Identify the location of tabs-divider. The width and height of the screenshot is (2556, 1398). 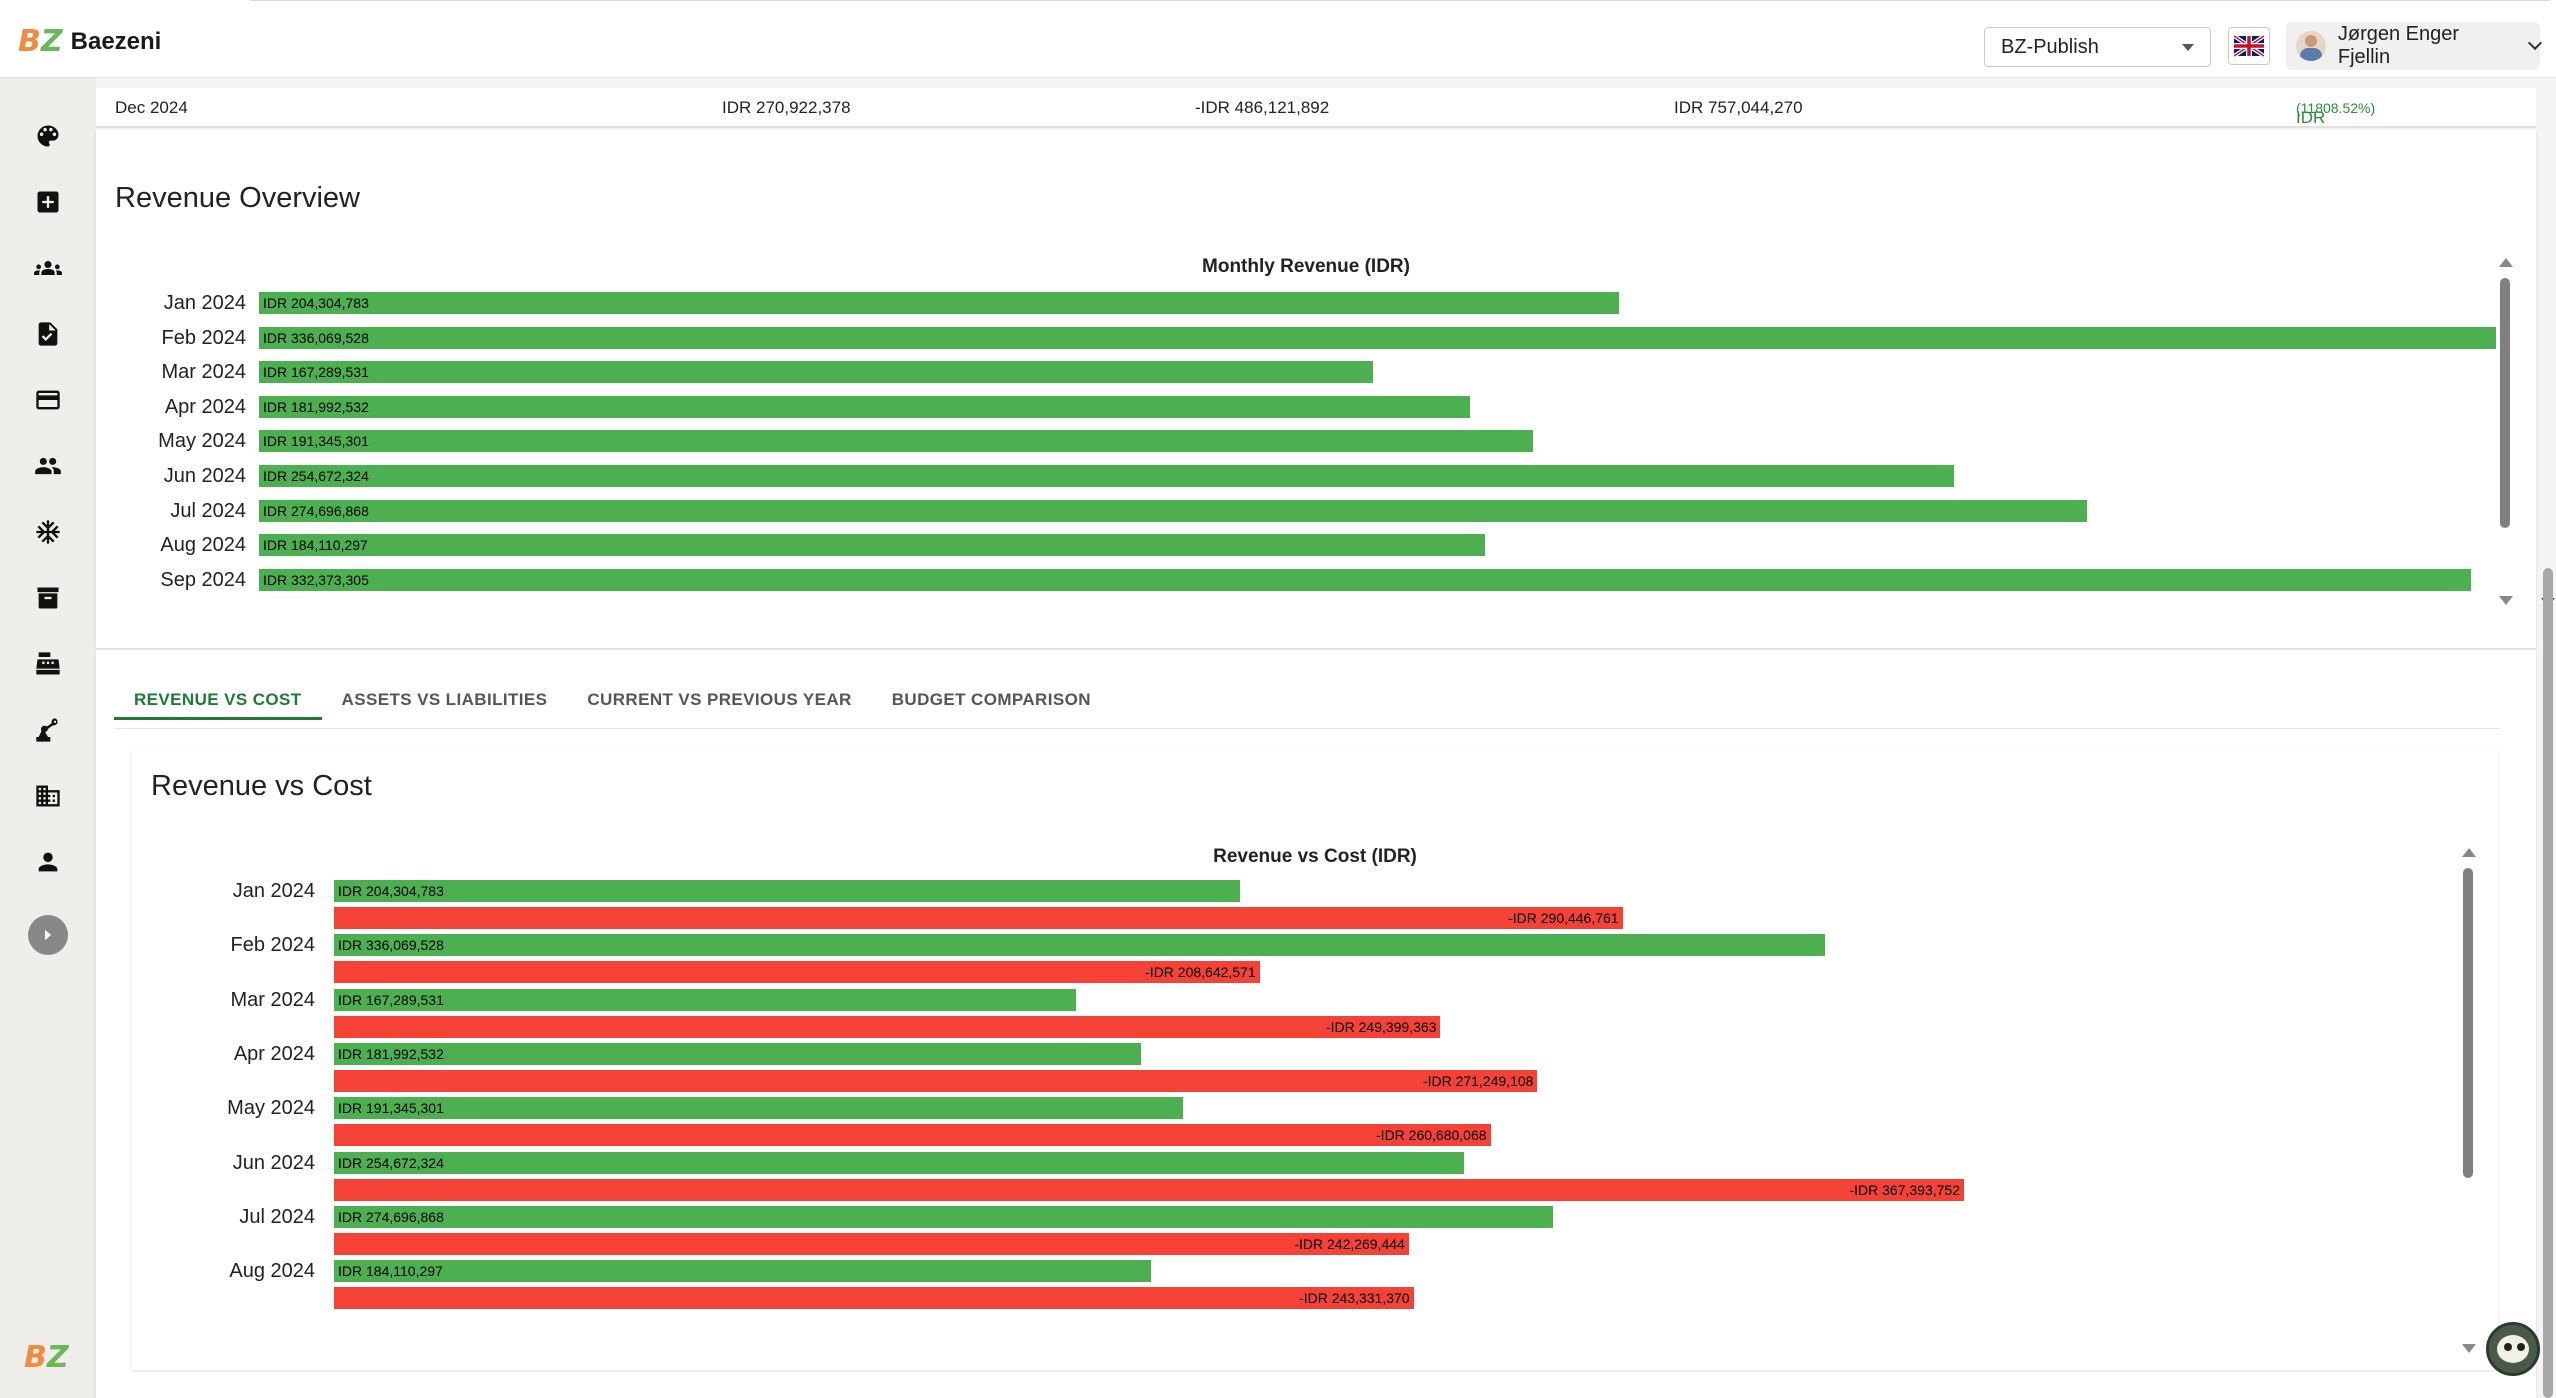
(1307, 728).